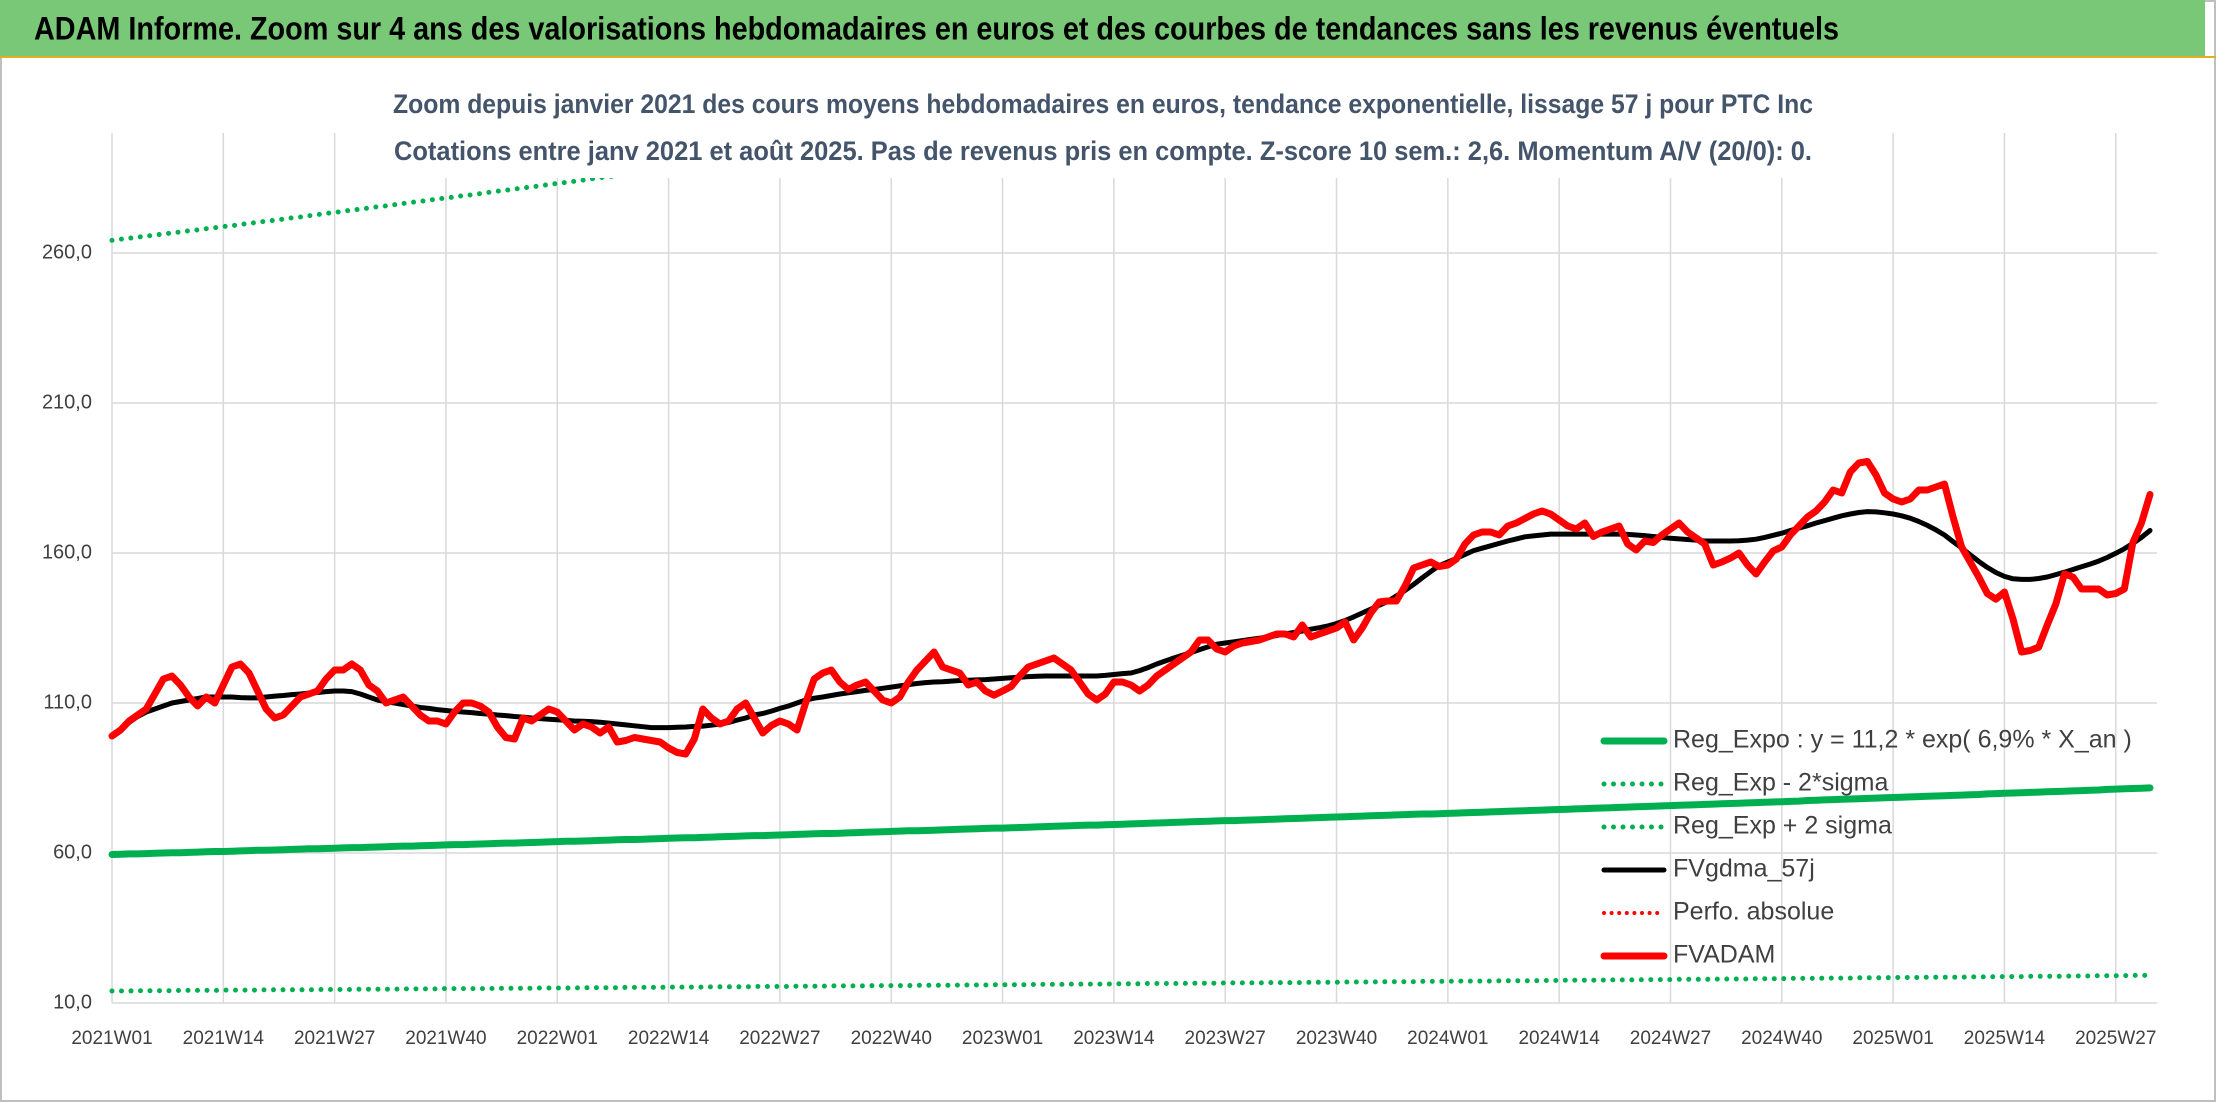  Describe the element at coordinates (2115, 1038) in the screenshot. I see `x-tick-label: 2025W27` at that location.